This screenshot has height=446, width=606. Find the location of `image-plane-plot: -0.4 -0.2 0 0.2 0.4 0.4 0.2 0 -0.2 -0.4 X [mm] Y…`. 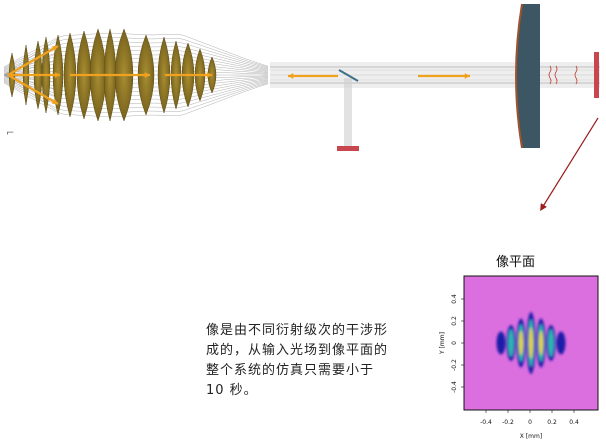

image-plane-plot: -0.4 -0.2 0 0.2 0.4 0.4 0.2 0 -0.2 -0.4 X [mm] Y… is located at coordinates (519, 357).